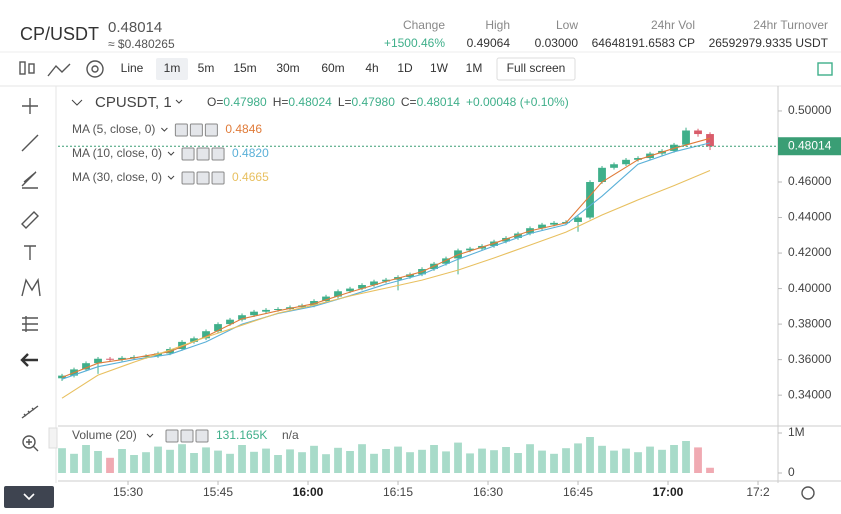  I want to click on volume-value: 131.165K, so click(241, 435).